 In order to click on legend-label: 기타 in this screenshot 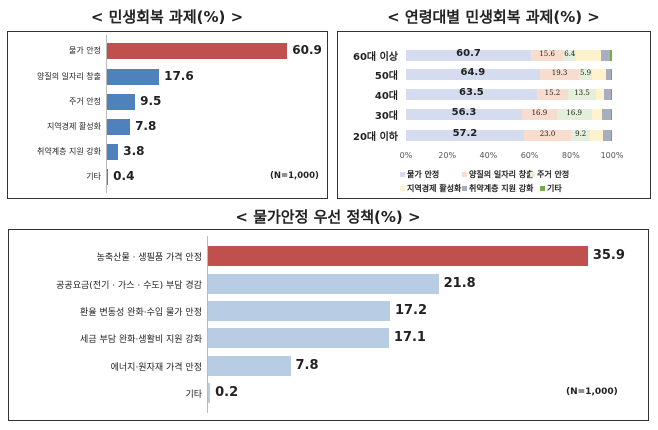, I will do `click(554, 188)`.